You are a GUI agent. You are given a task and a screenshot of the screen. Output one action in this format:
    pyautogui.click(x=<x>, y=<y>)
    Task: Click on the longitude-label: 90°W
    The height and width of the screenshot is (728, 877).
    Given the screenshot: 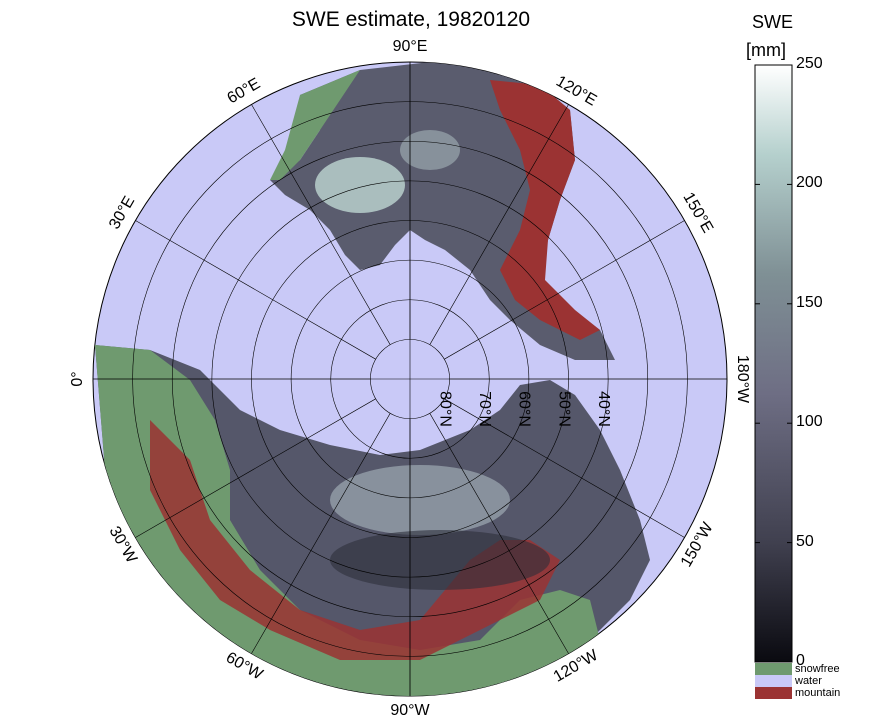 What is the action you would take?
    pyautogui.click(x=410, y=710)
    